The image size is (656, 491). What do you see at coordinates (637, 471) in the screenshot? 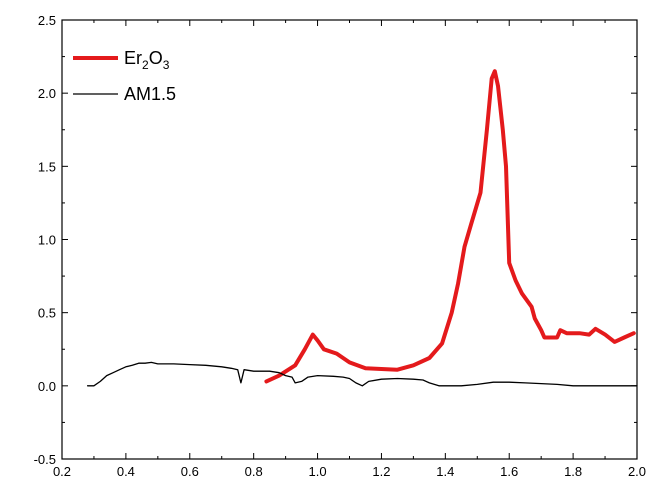
I see `x-tick-label: 2.0` at bounding box center [637, 471].